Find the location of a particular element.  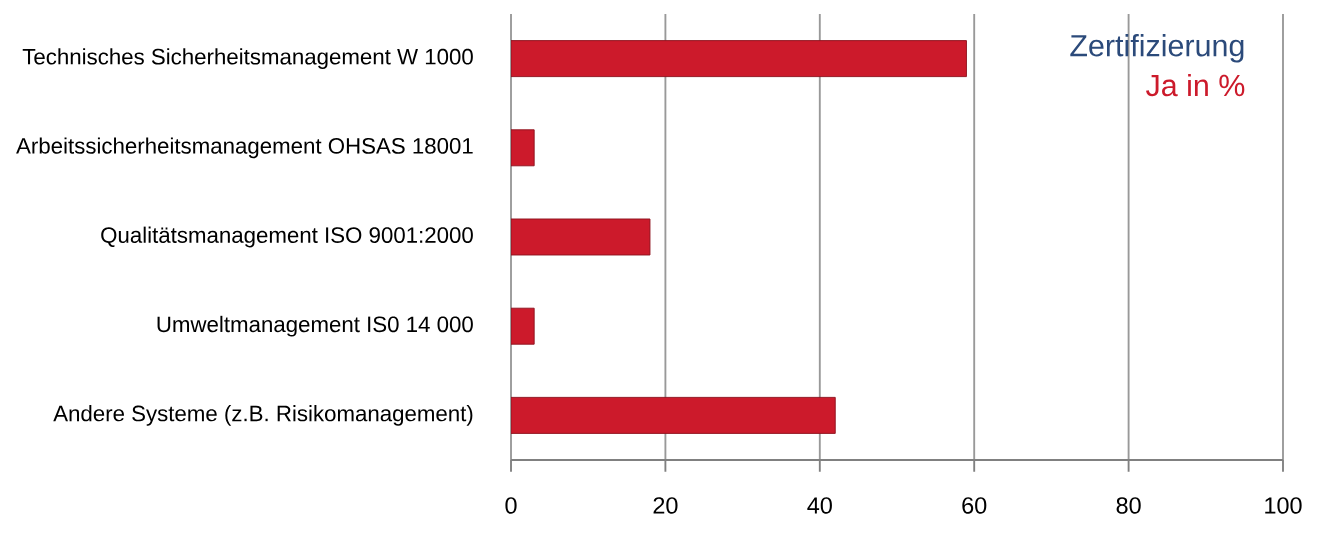

y-tick-label: Andere Systeme (z.B. Risikomanagement) is located at coordinates (263, 415).